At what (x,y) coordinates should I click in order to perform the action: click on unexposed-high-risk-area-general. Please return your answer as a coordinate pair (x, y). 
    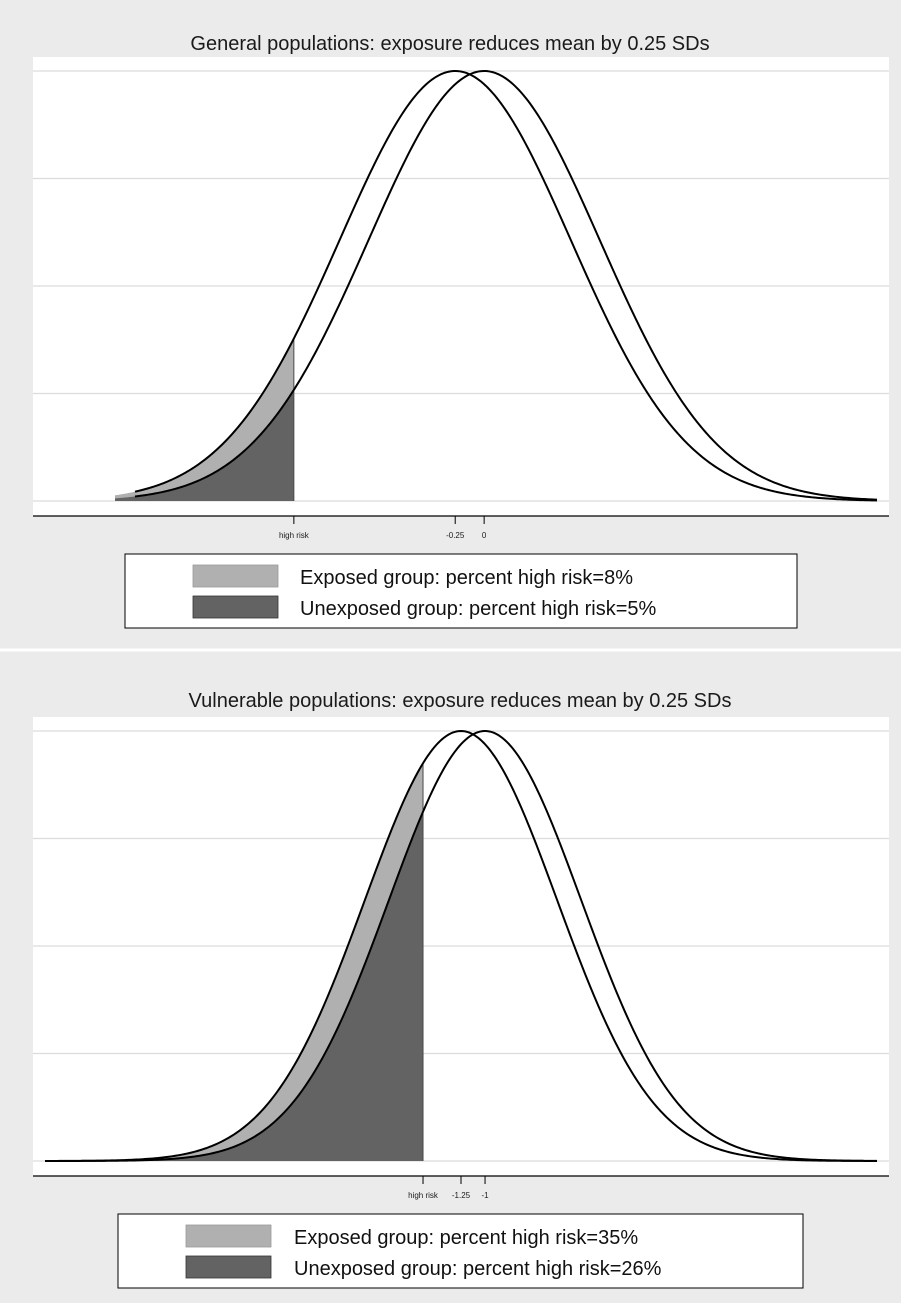
    Looking at the image, I should click on (204, 445).